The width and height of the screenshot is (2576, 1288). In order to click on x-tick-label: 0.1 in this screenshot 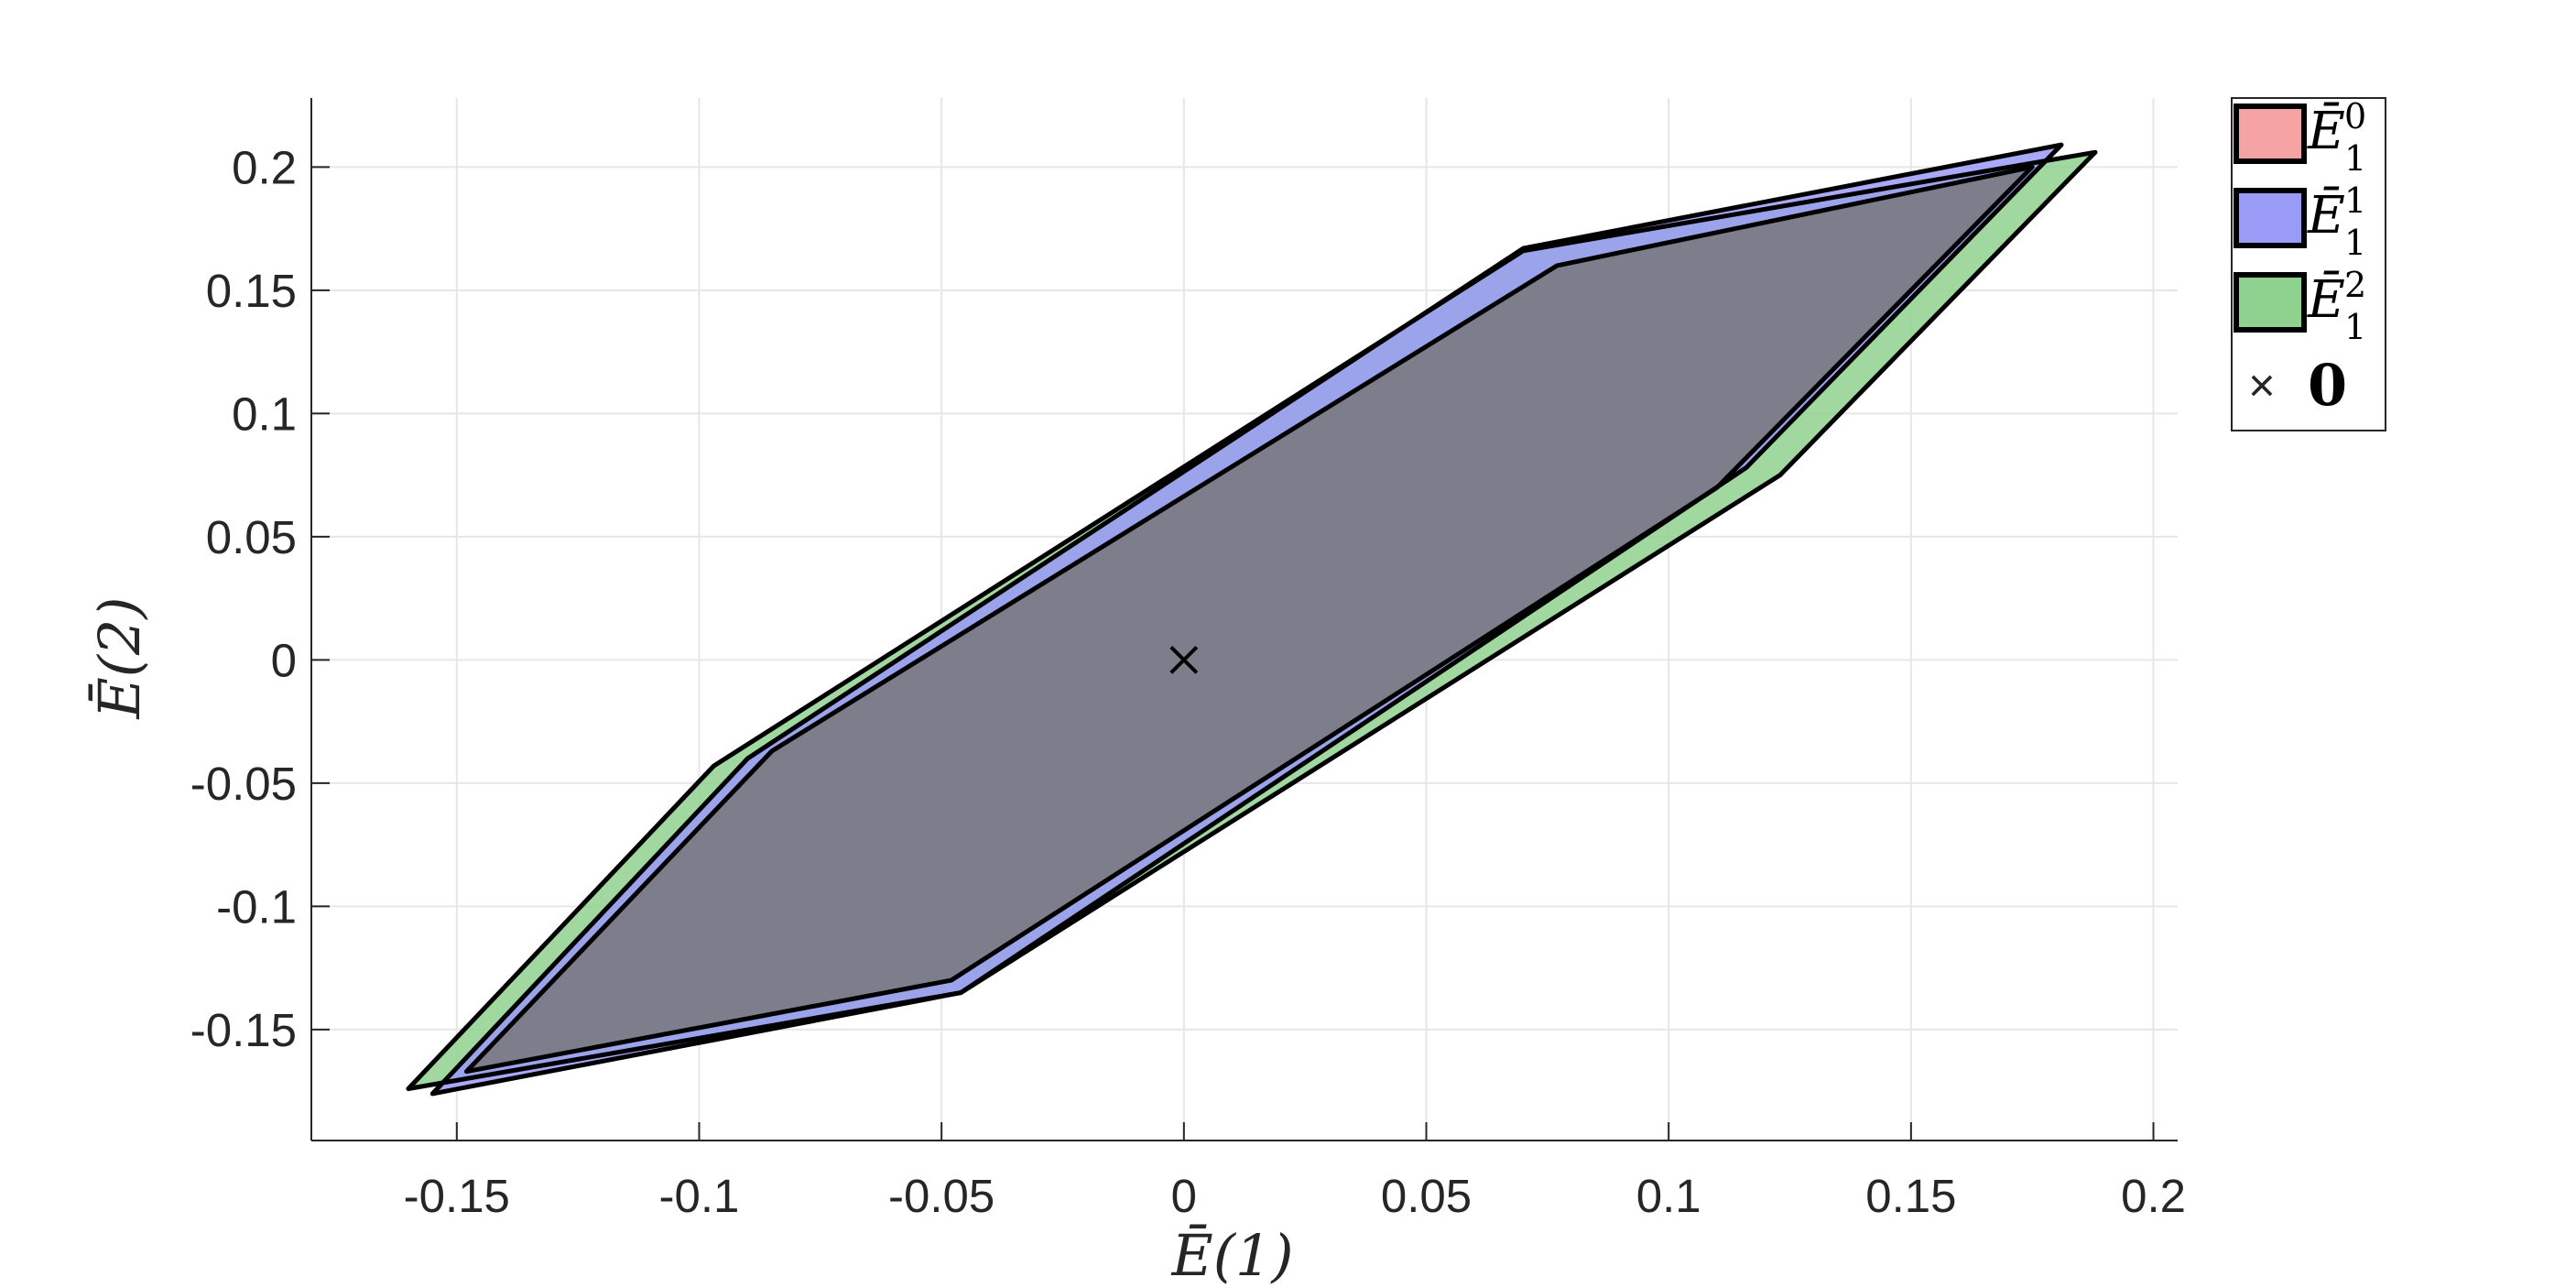, I will do `click(1668, 1196)`.